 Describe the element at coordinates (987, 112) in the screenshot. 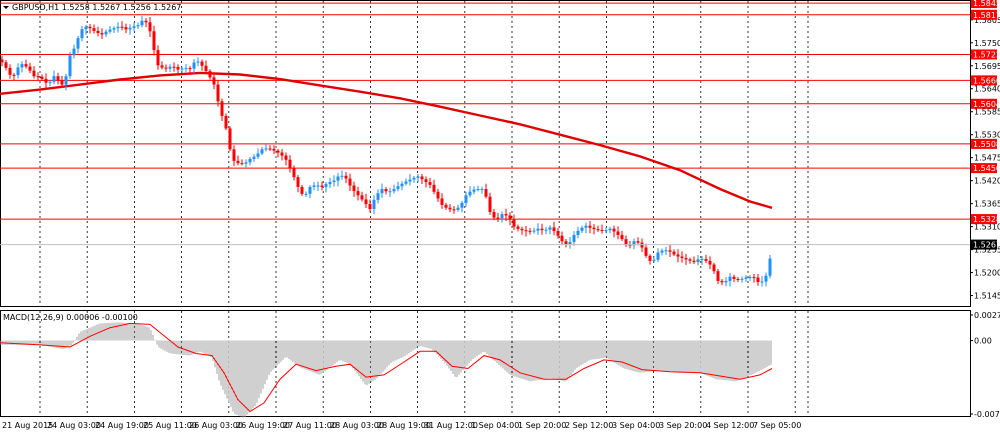

I see `price-axis-label: 1.5585` at that location.